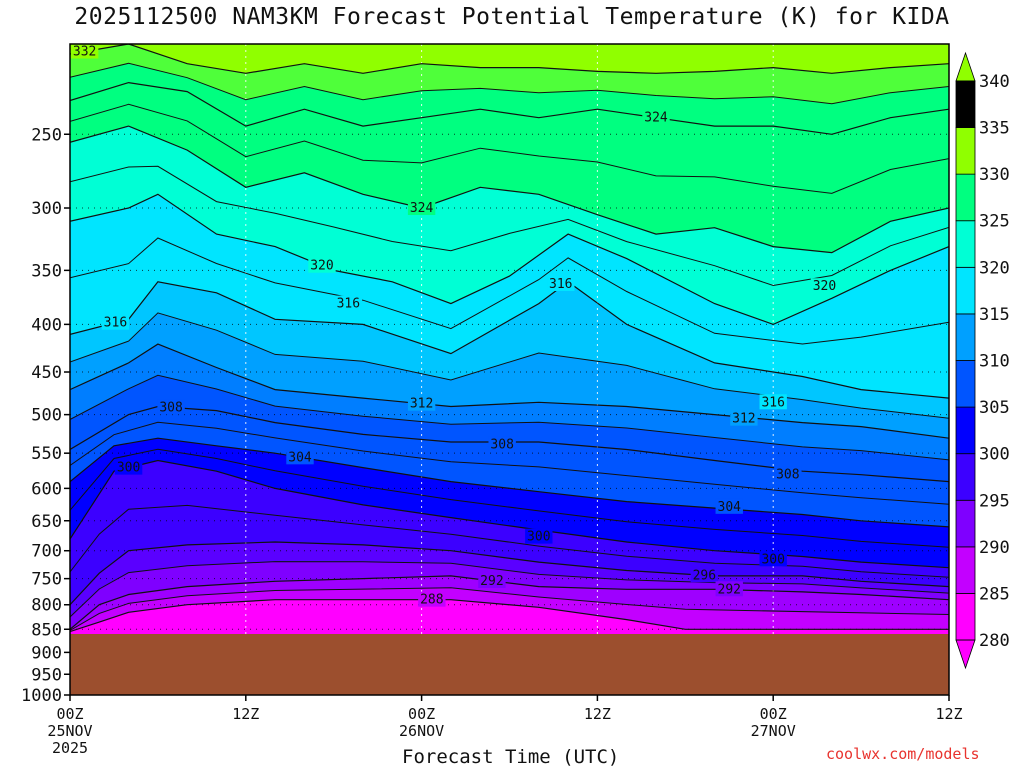  What do you see at coordinates (729, 589) in the screenshot?
I see `isentrope-label-extra-9-bg` at bounding box center [729, 589].